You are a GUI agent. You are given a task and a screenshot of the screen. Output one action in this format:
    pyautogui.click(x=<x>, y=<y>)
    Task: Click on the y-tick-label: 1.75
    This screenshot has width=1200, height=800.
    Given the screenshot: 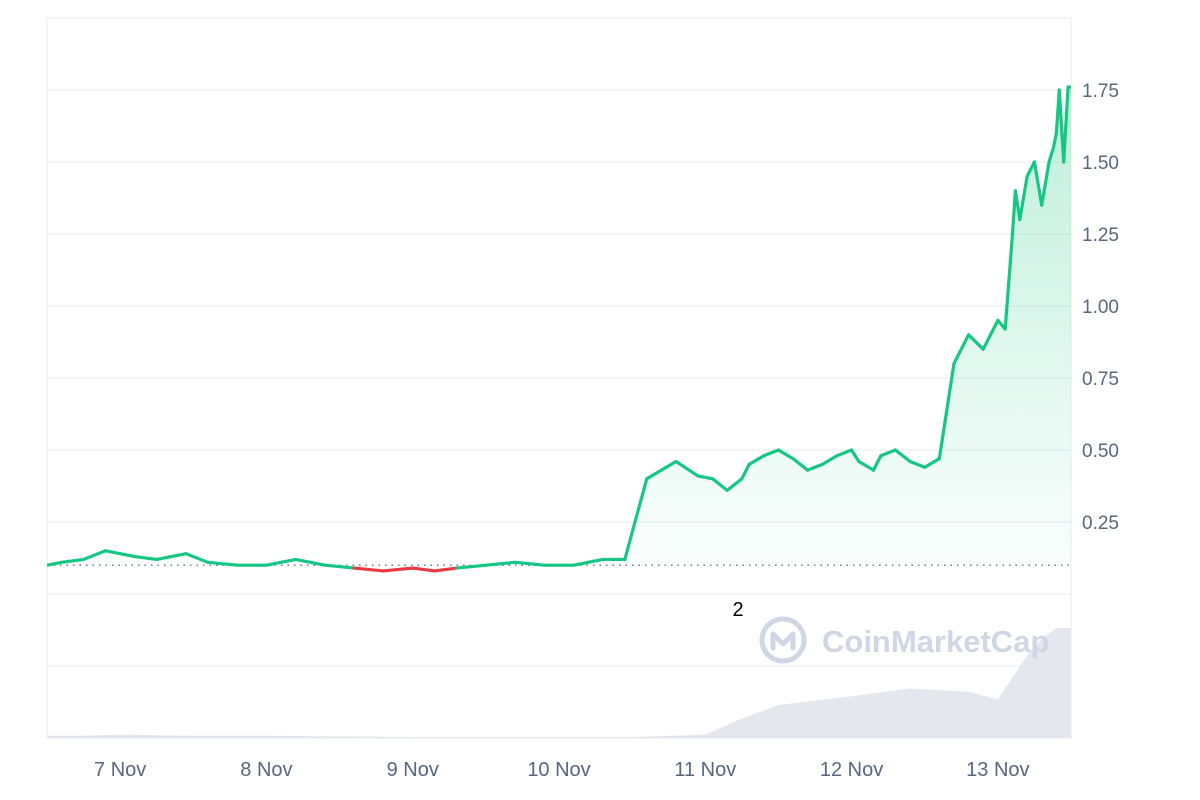 What is the action you would take?
    pyautogui.click(x=1100, y=91)
    